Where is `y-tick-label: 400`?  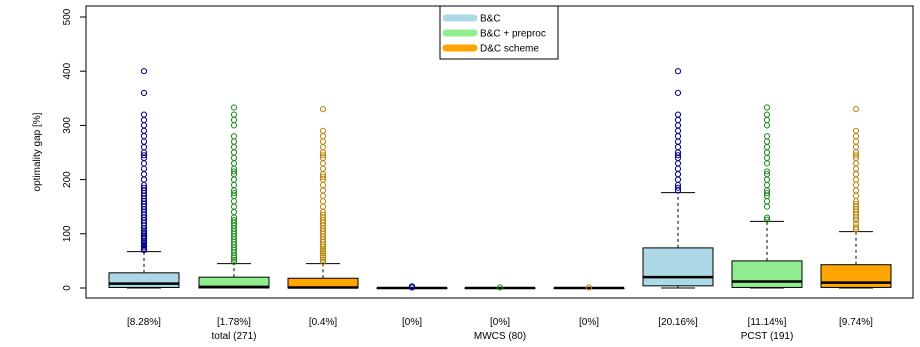
y-tick-label: 400 is located at coordinates (67, 70).